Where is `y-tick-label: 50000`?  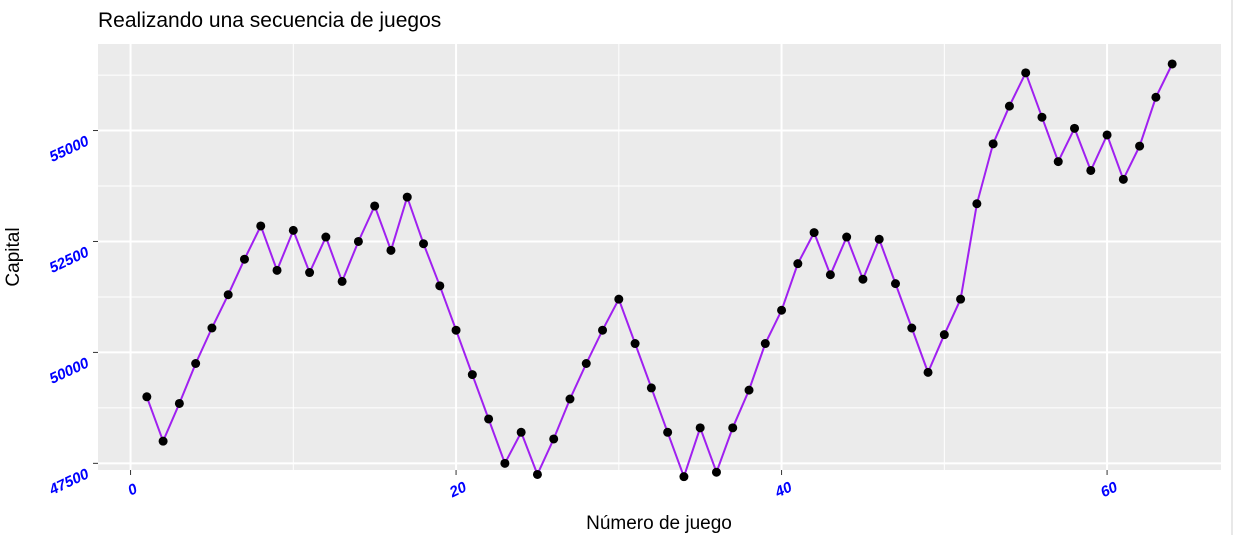
y-tick-label: 50000 is located at coordinates (70, 370).